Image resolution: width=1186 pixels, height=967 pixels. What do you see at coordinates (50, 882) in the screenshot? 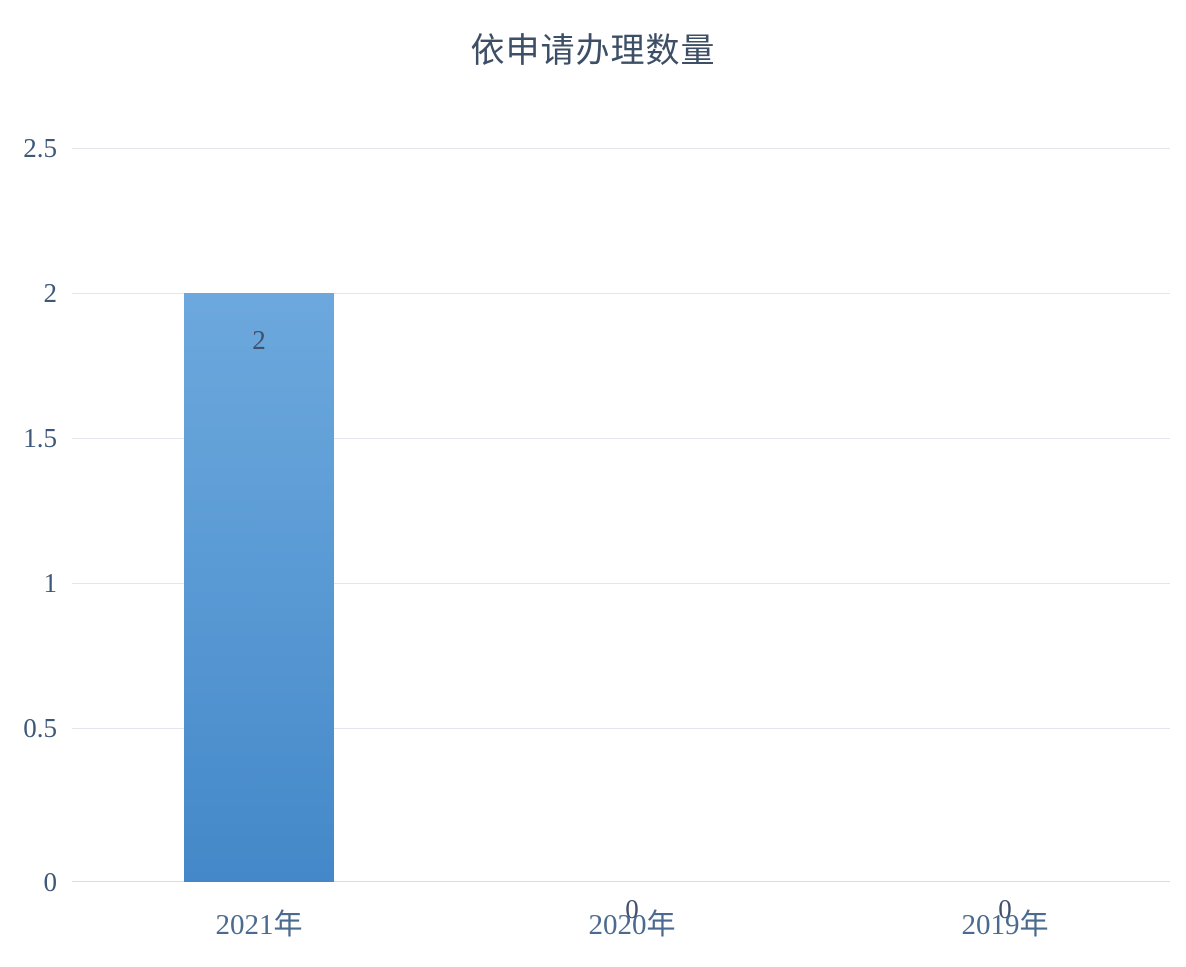
I see `y-axis-tick-label-0: 0` at bounding box center [50, 882].